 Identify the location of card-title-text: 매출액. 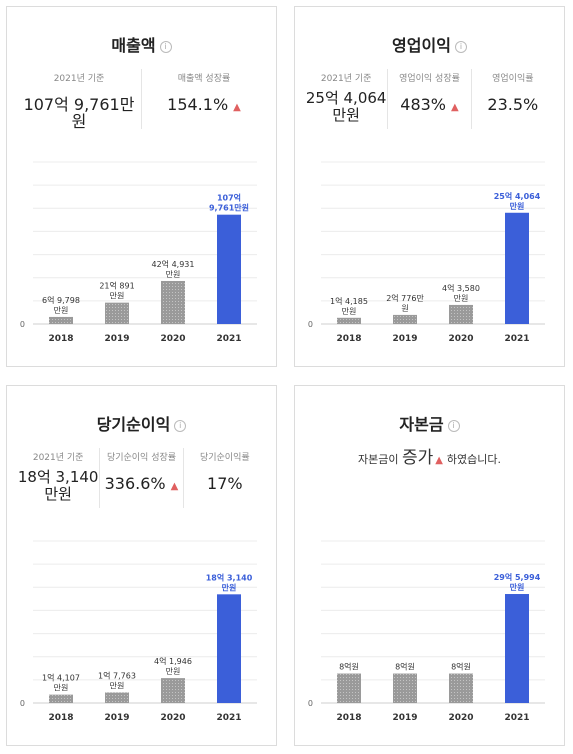
(133, 45).